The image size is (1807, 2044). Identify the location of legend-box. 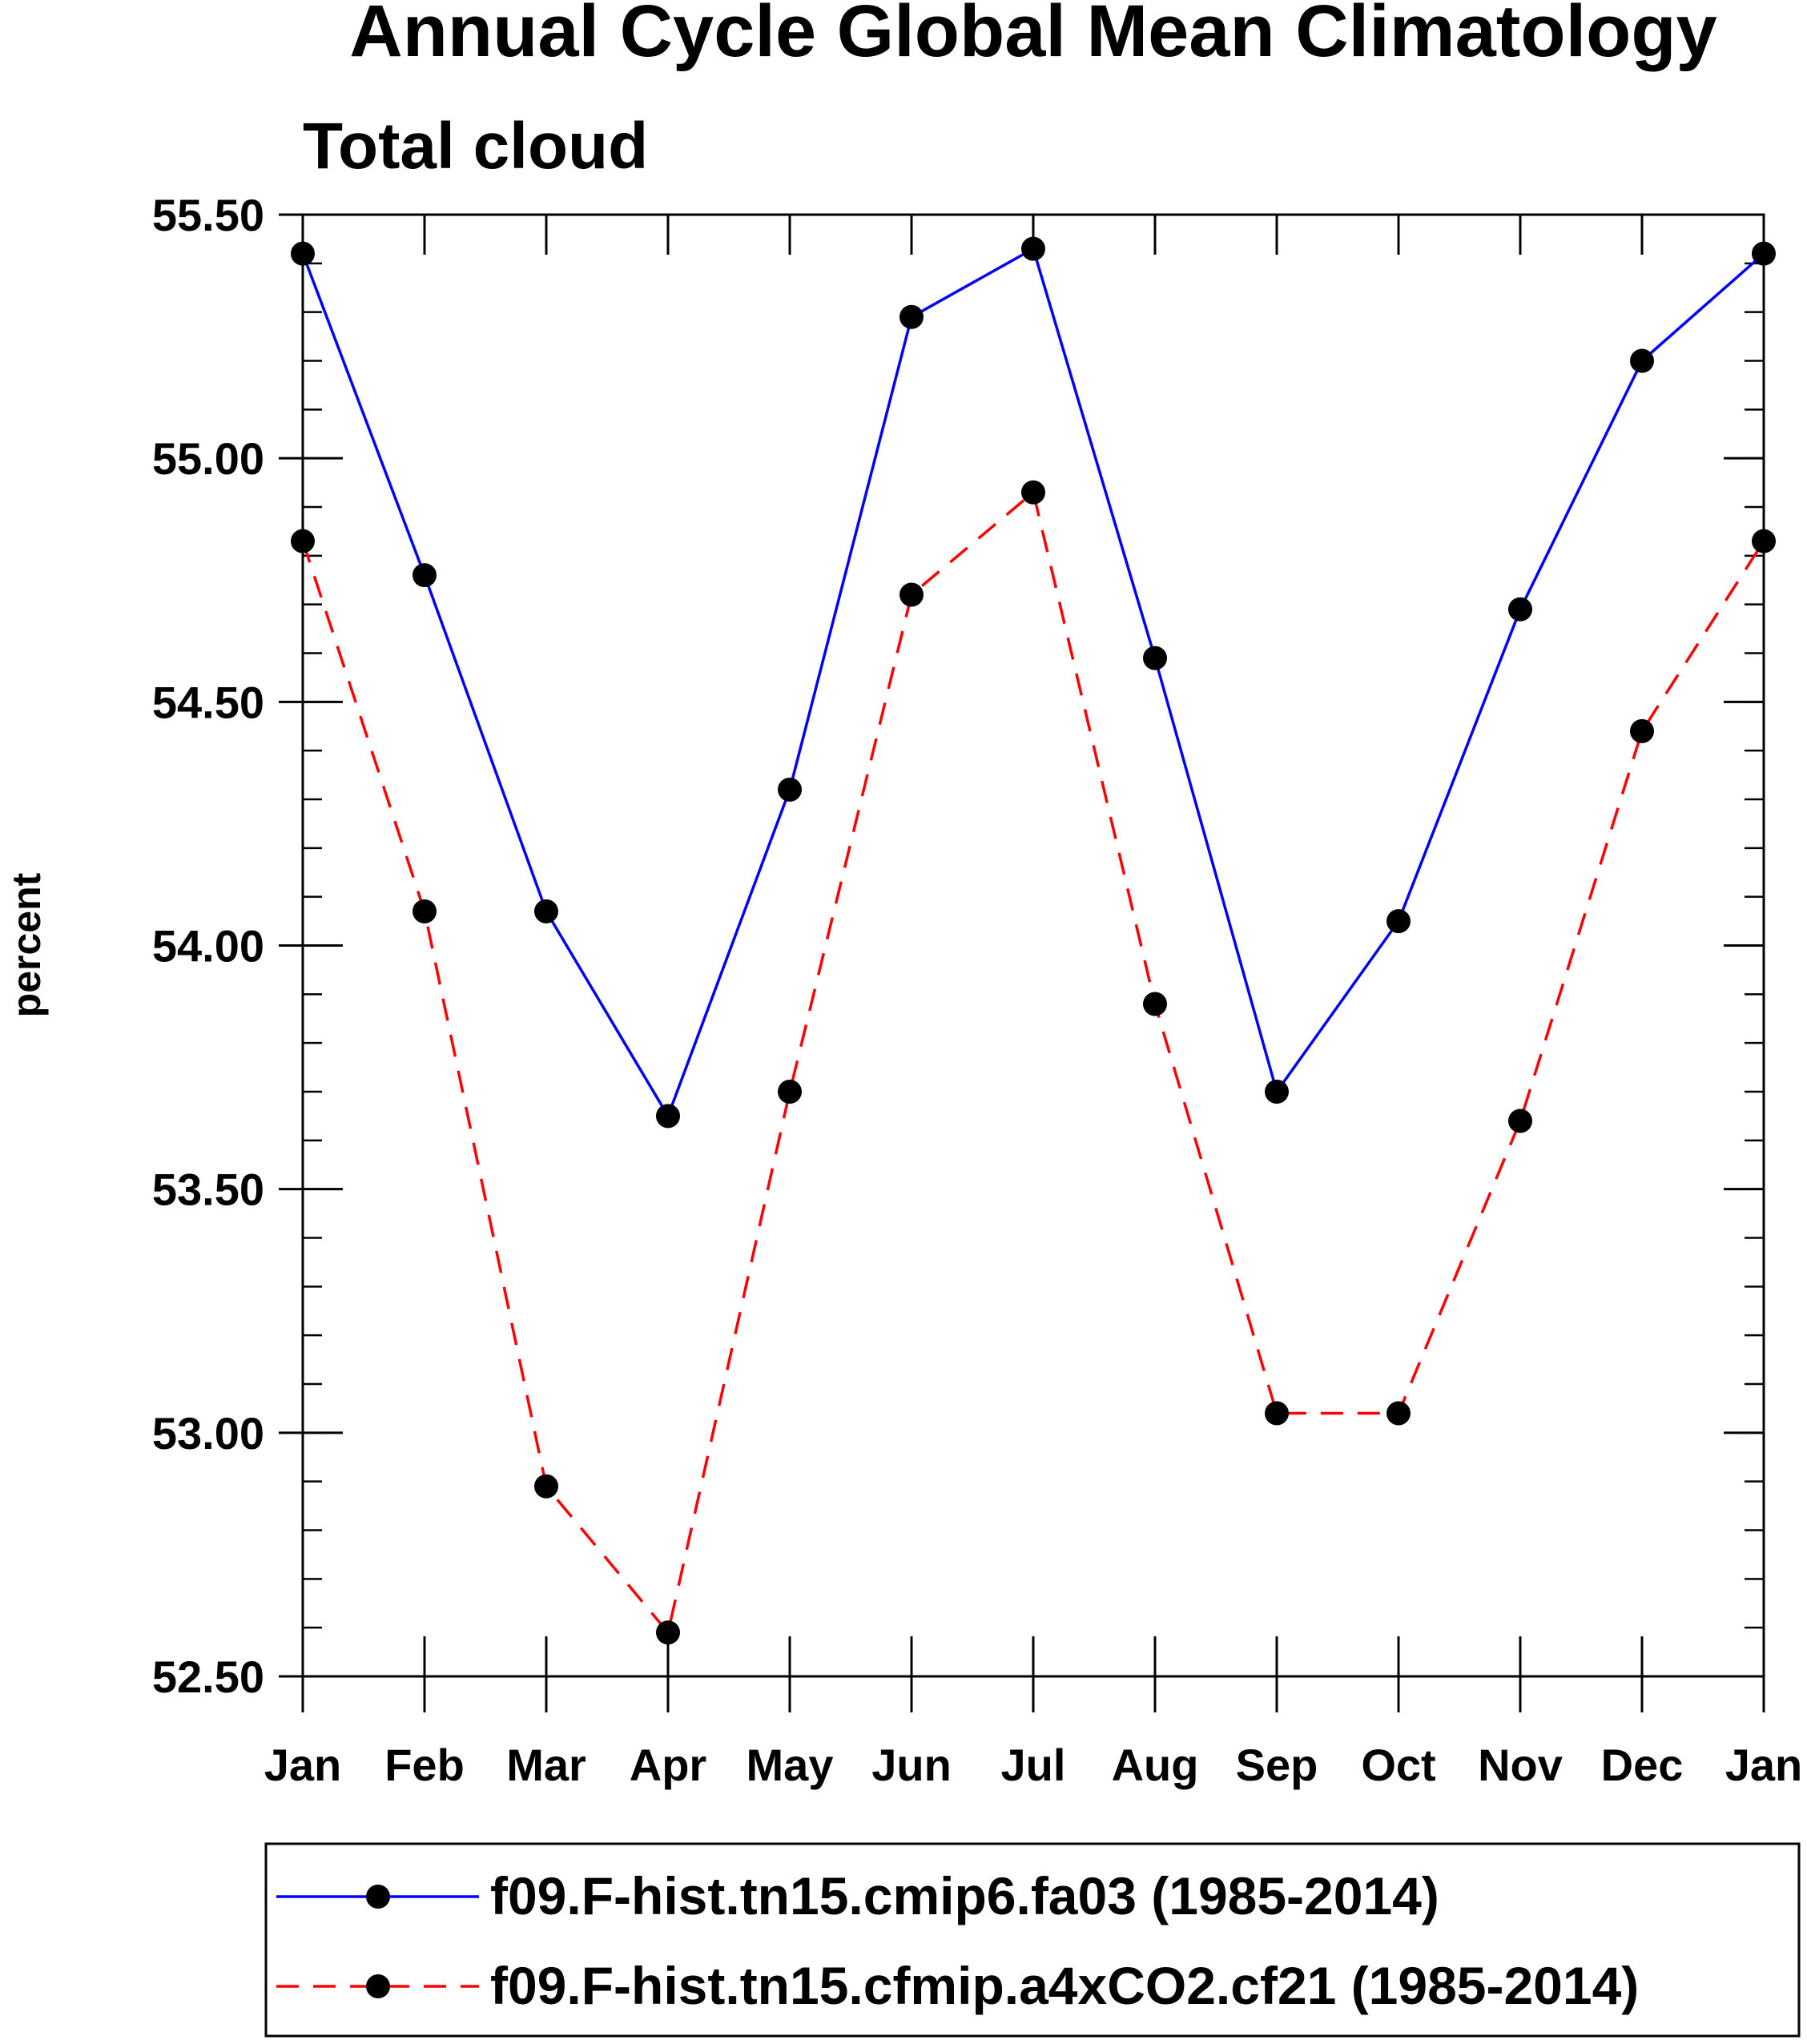
(1033, 1940).